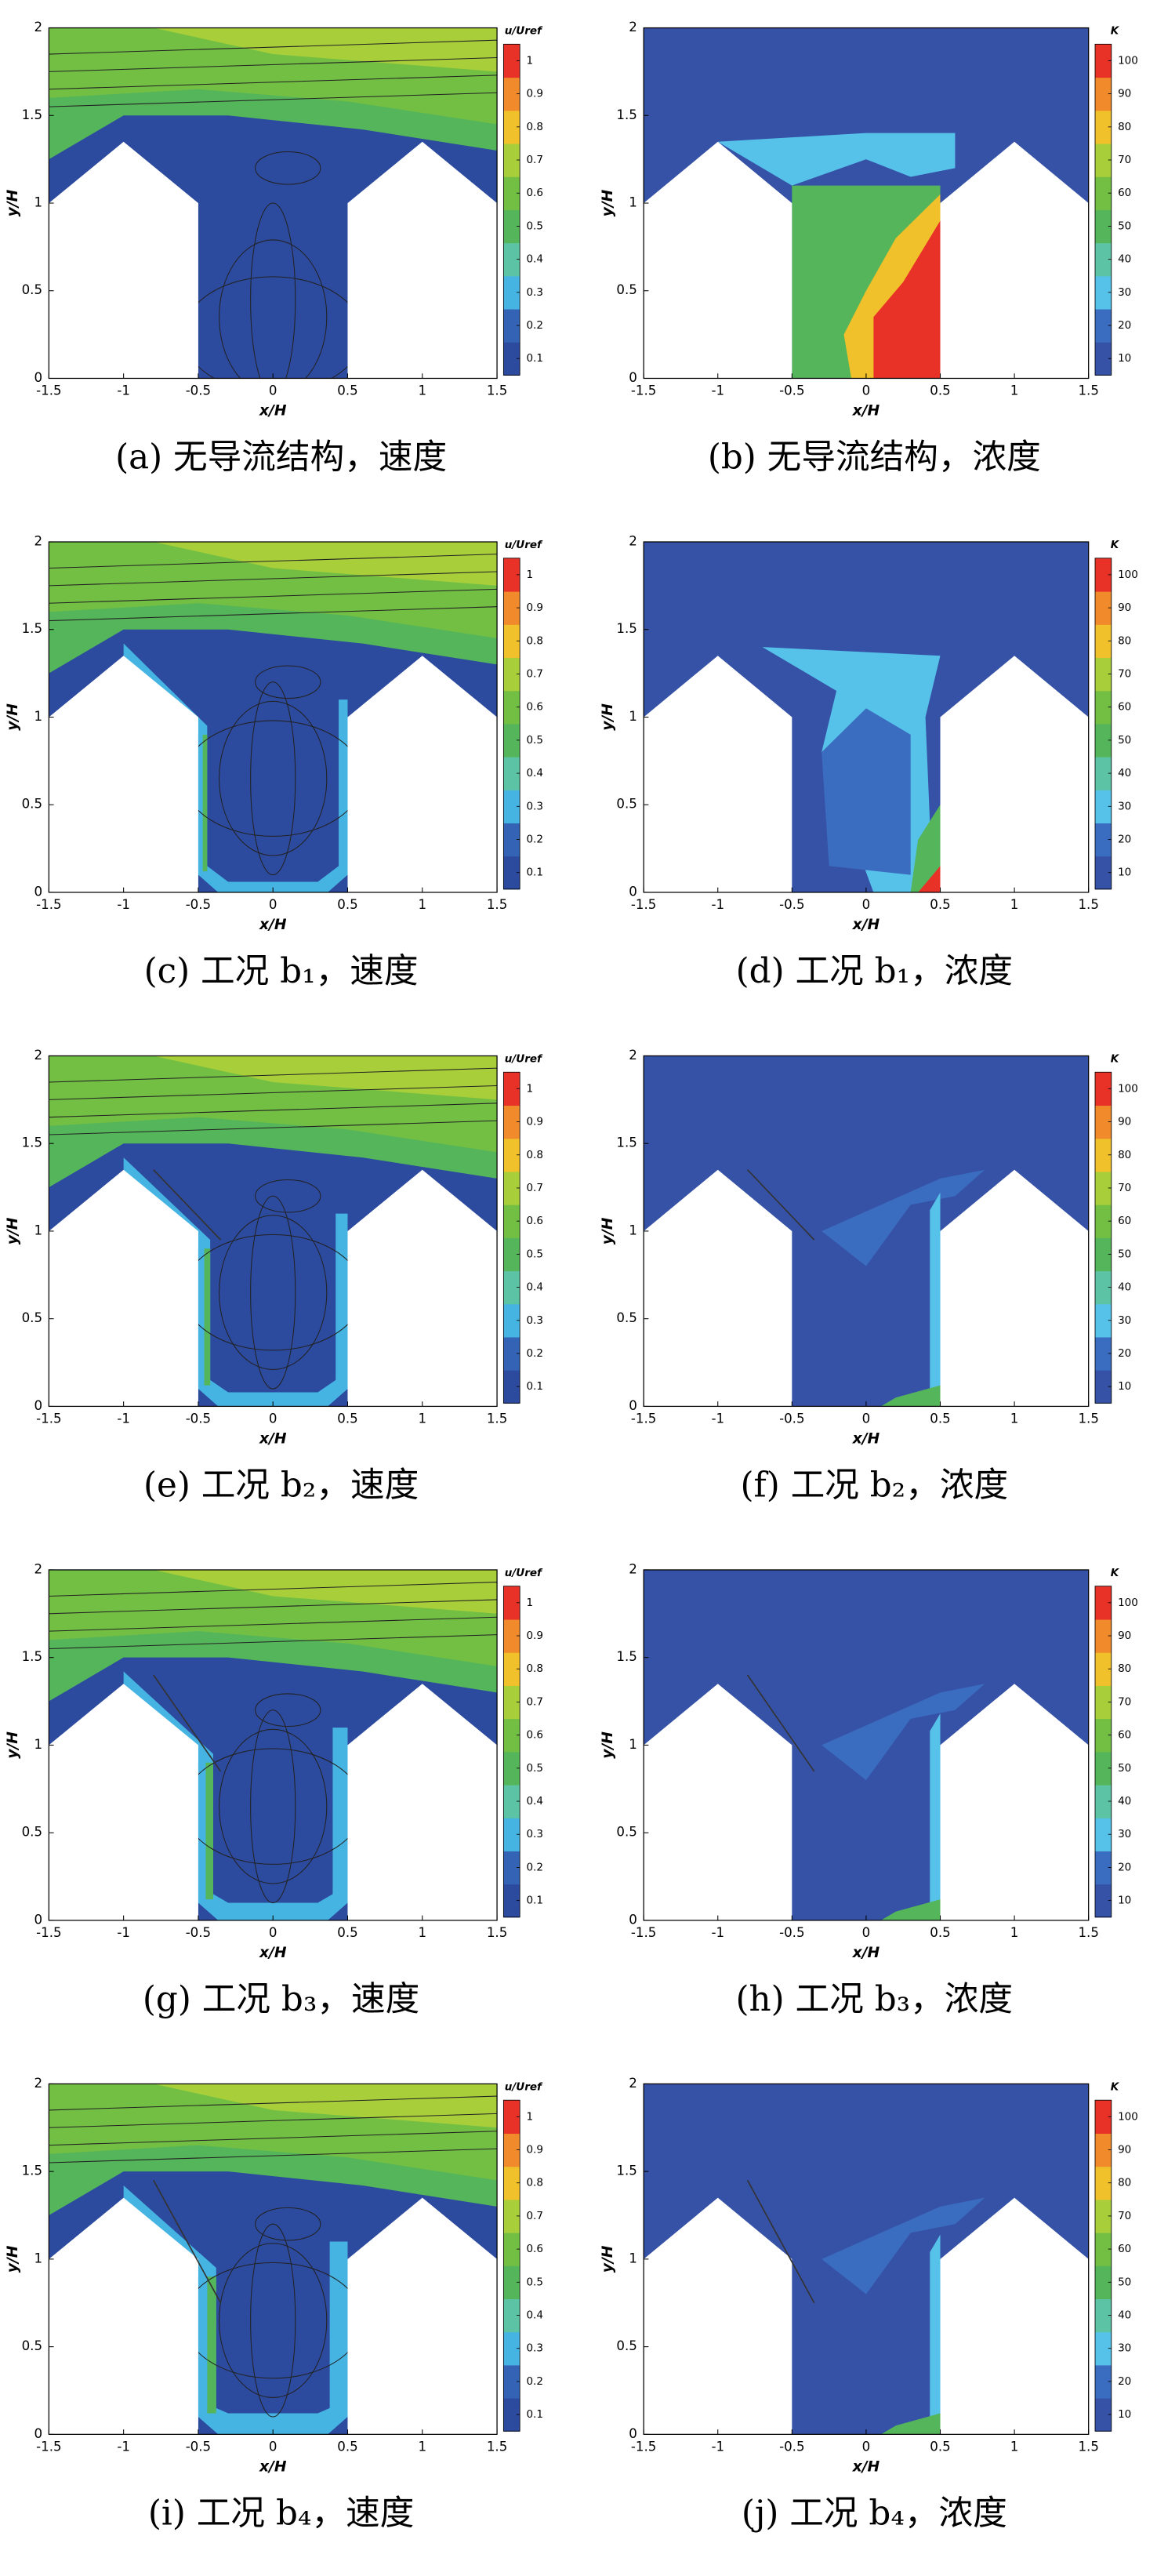 This screenshot has width=1157, height=2576. I want to click on colorbar-tick-label: 90, so click(1124, 94).